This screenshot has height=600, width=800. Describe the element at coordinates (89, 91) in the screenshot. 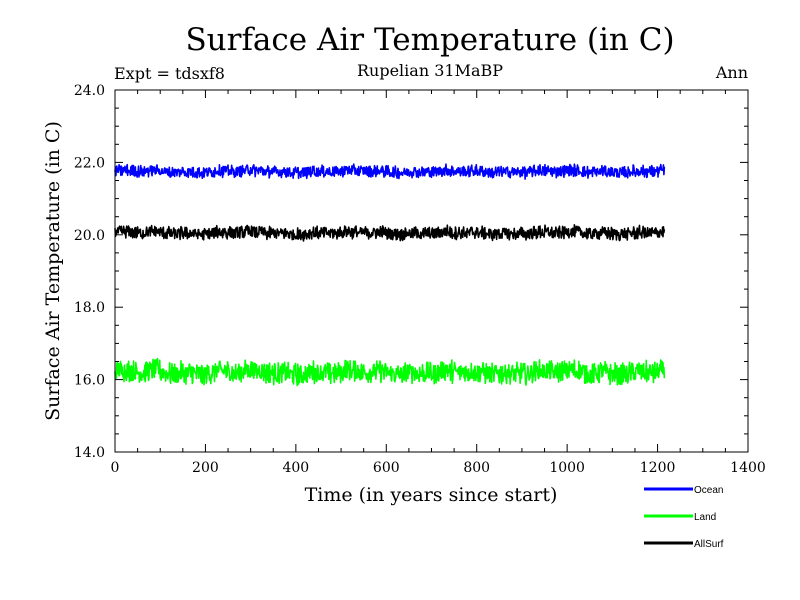

I see `y-tick-label: 24.0` at that location.